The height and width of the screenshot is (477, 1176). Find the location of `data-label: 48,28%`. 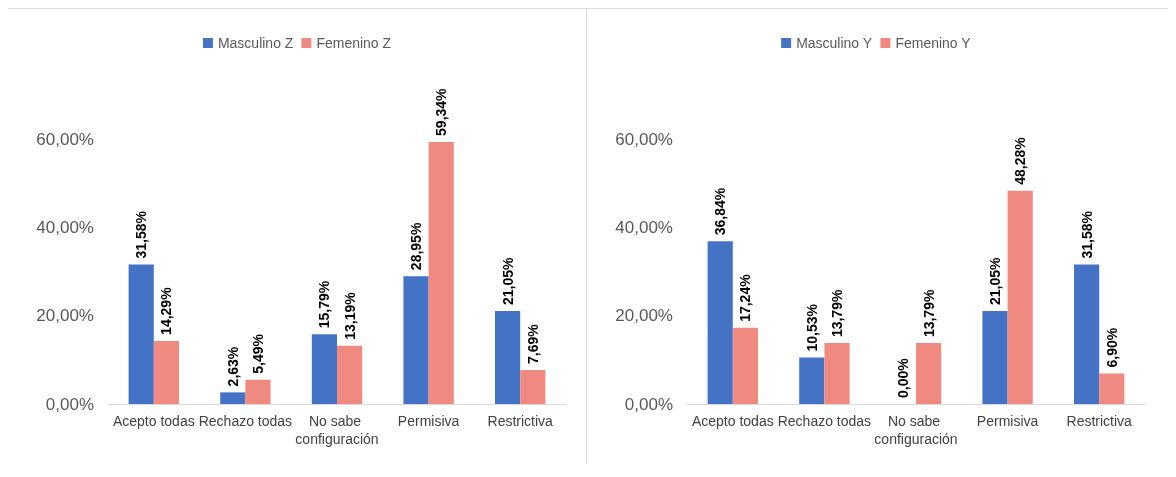

data-label: 48,28% is located at coordinates (1020, 160).